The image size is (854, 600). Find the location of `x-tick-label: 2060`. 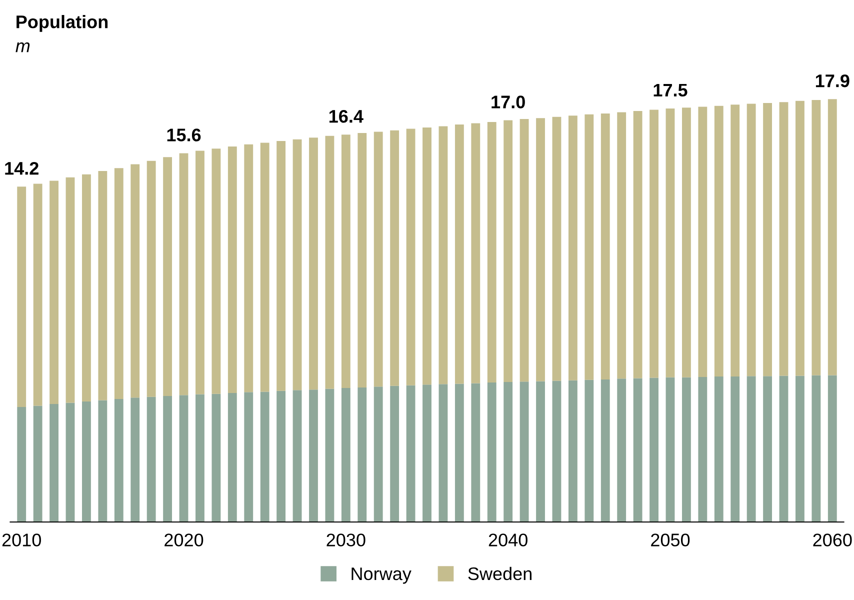

x-tick-label: 2060 is located at coordinates (832, 540).